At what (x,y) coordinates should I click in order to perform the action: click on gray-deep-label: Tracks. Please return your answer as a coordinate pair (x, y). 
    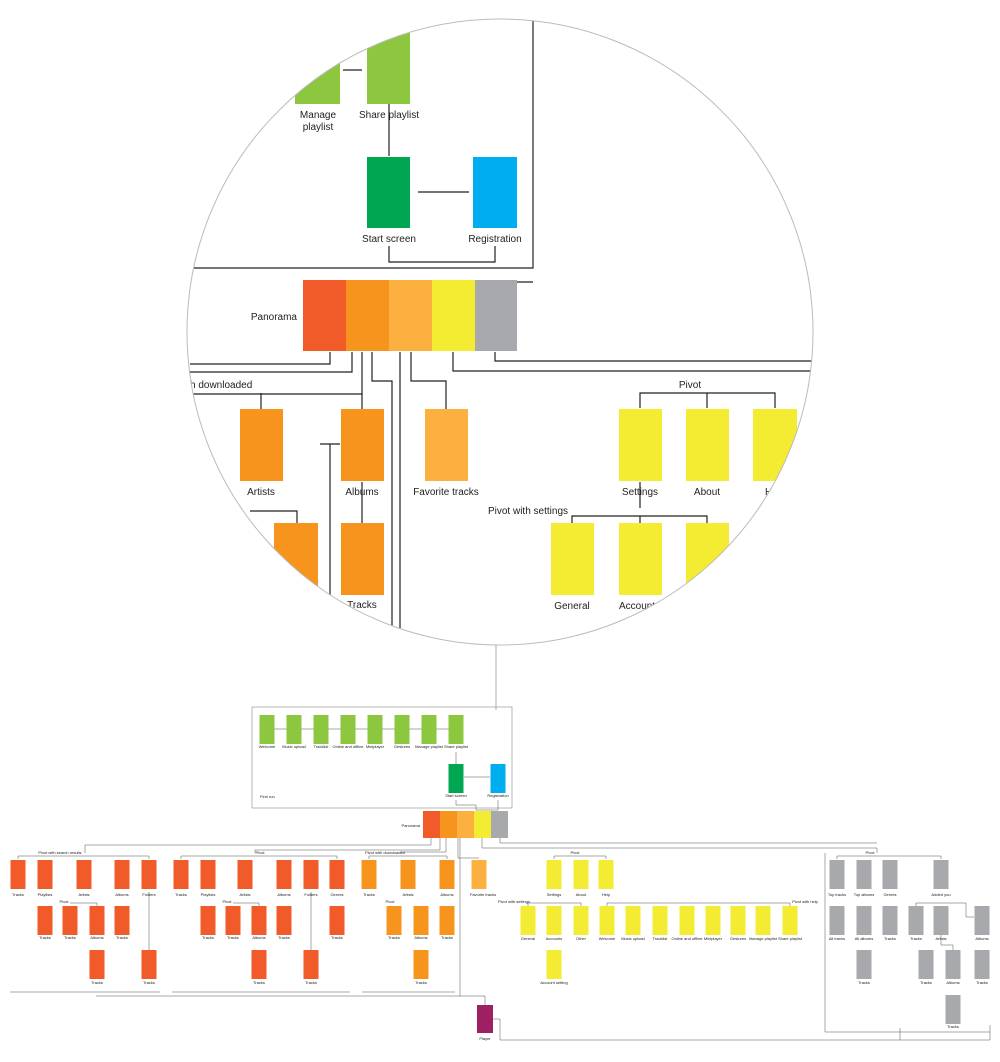
    Looking at the image, I should click on (953, 1026).